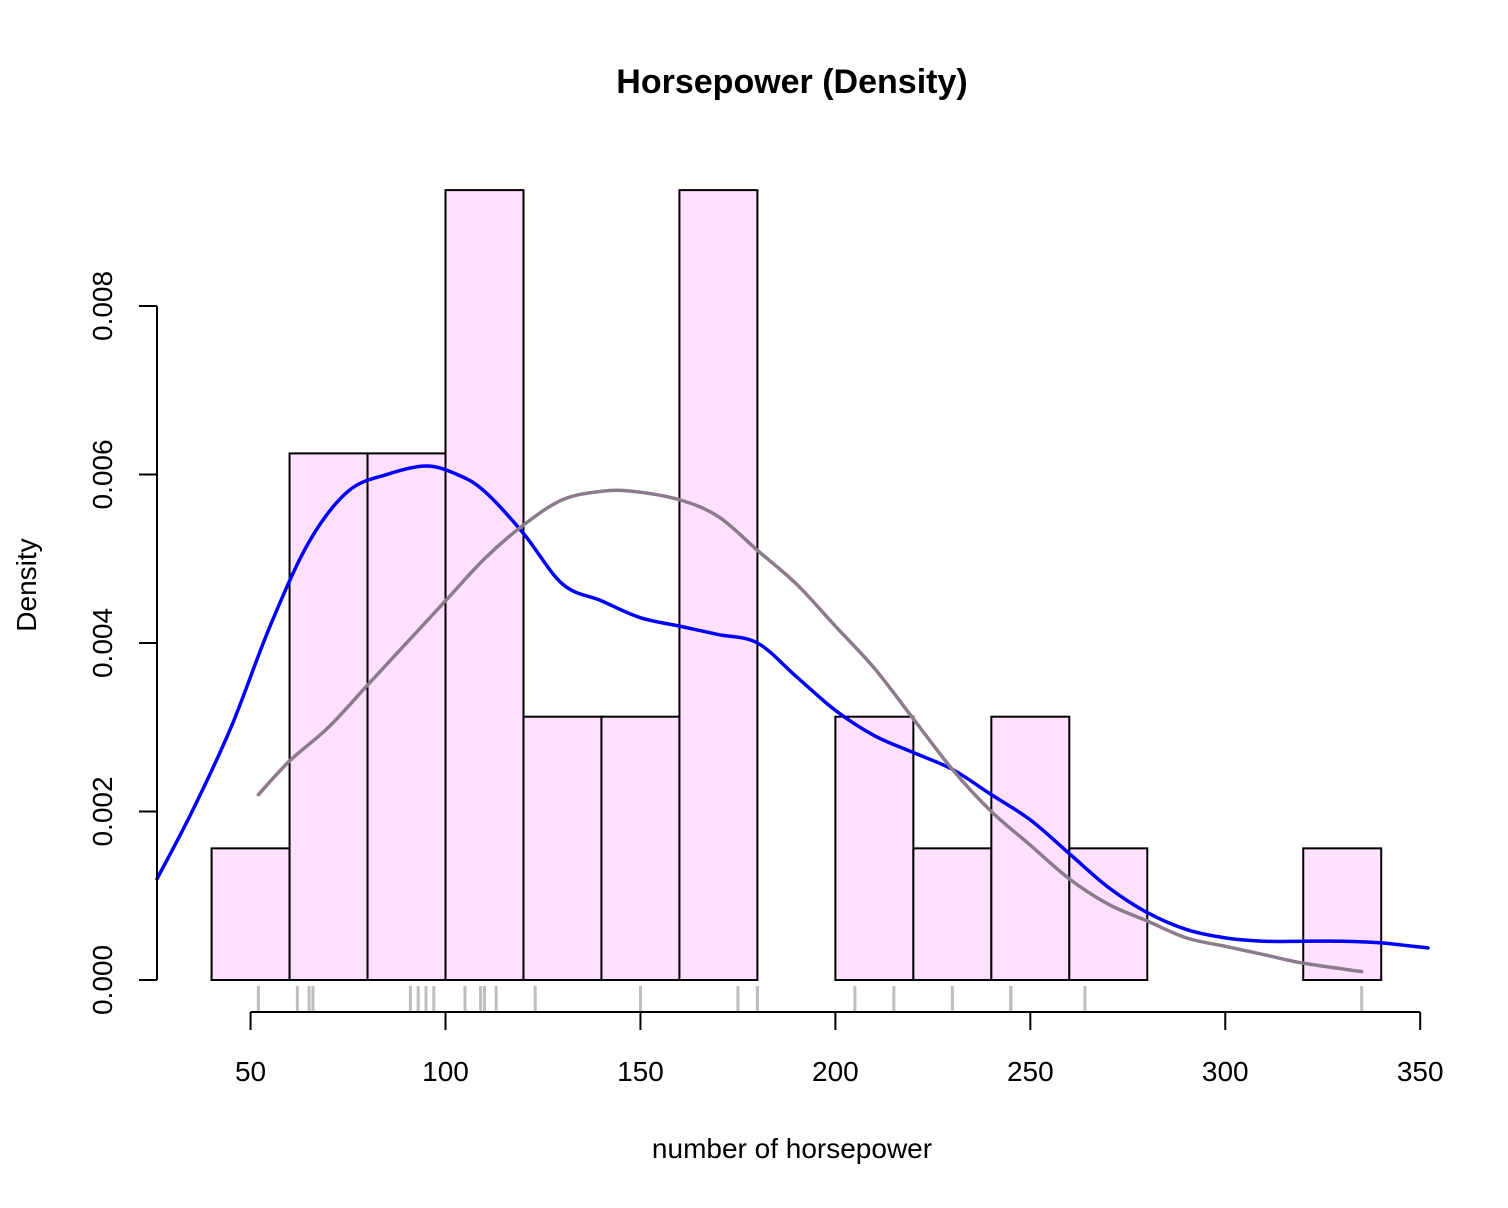 The height and width of the screenshot is (1208, 1508). I want to click on x-tick-label: 300, so click(1225, 1071).